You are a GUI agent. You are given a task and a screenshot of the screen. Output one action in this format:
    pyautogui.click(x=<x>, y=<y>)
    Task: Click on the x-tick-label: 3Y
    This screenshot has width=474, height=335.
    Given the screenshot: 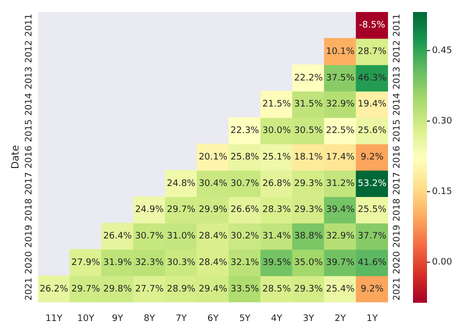 What is the action you would take?
    pyautogui.click(x=308, y=319)
    